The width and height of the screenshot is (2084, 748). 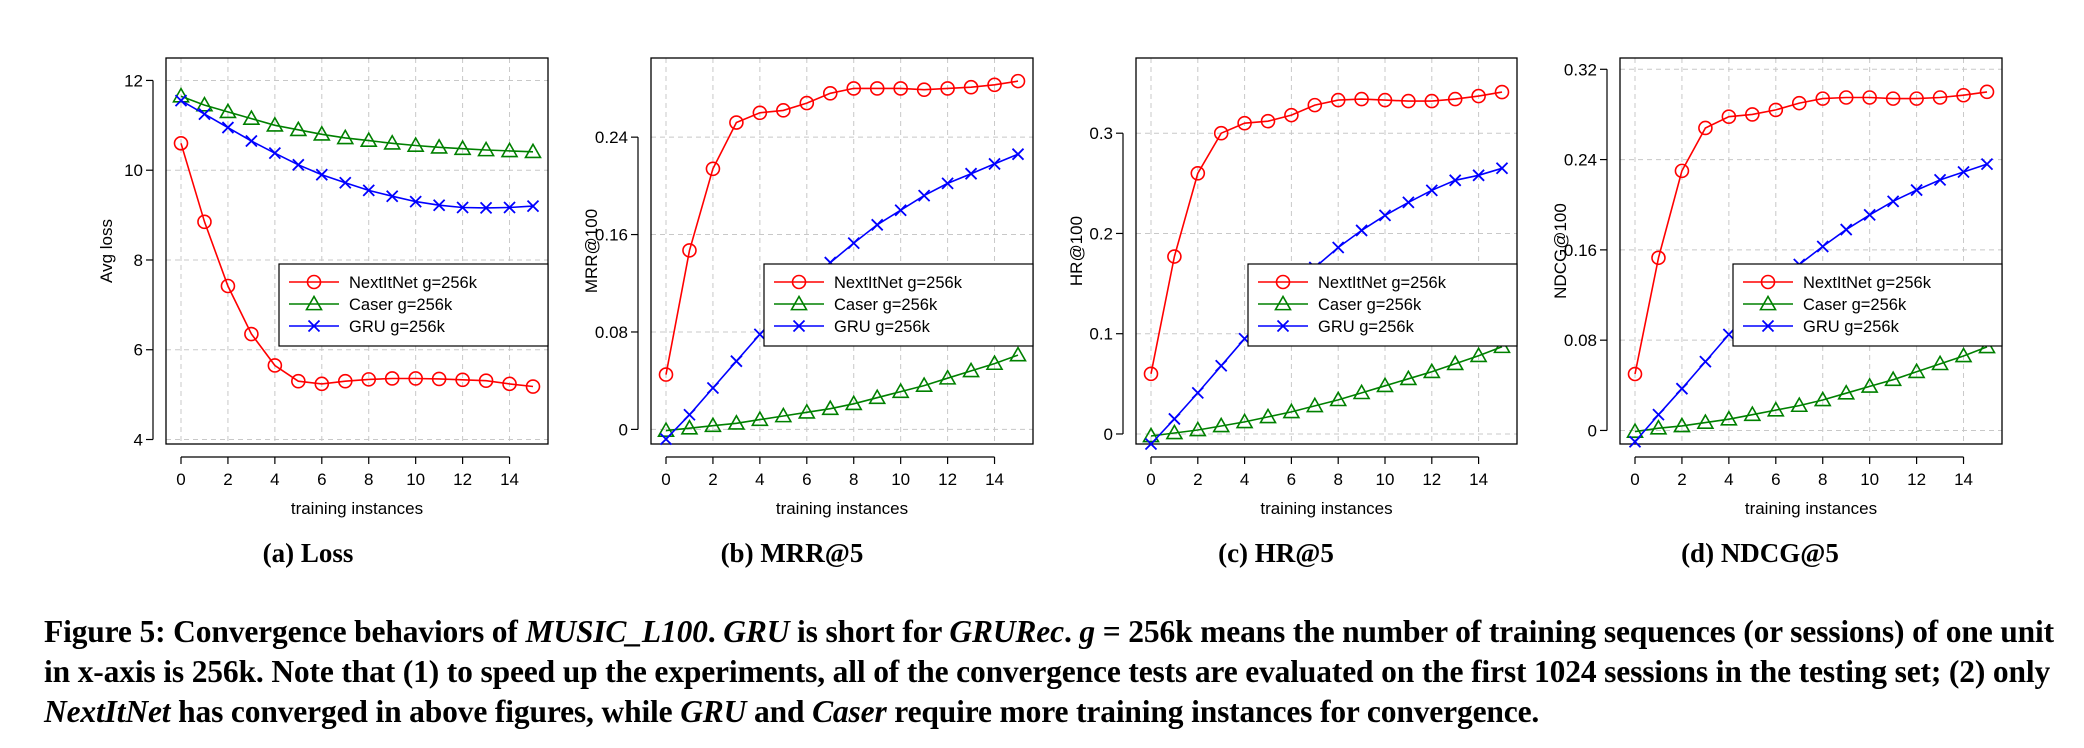 I want to click on subcaption-b: (b) MRR@5, so click(x=792, y=553).